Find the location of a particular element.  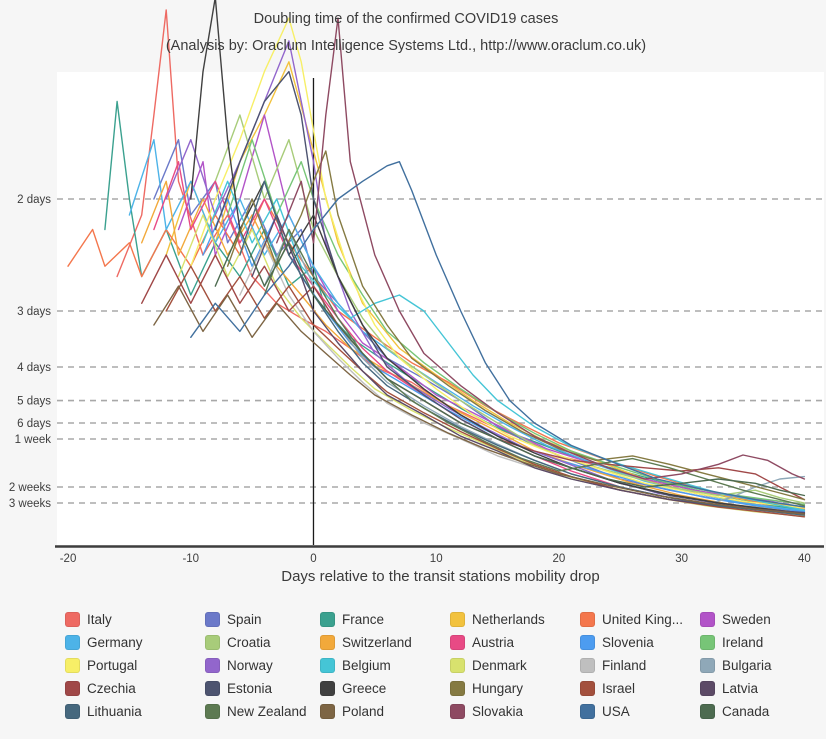

legend-item-poland: Poland is located at coordinates (385, 711).